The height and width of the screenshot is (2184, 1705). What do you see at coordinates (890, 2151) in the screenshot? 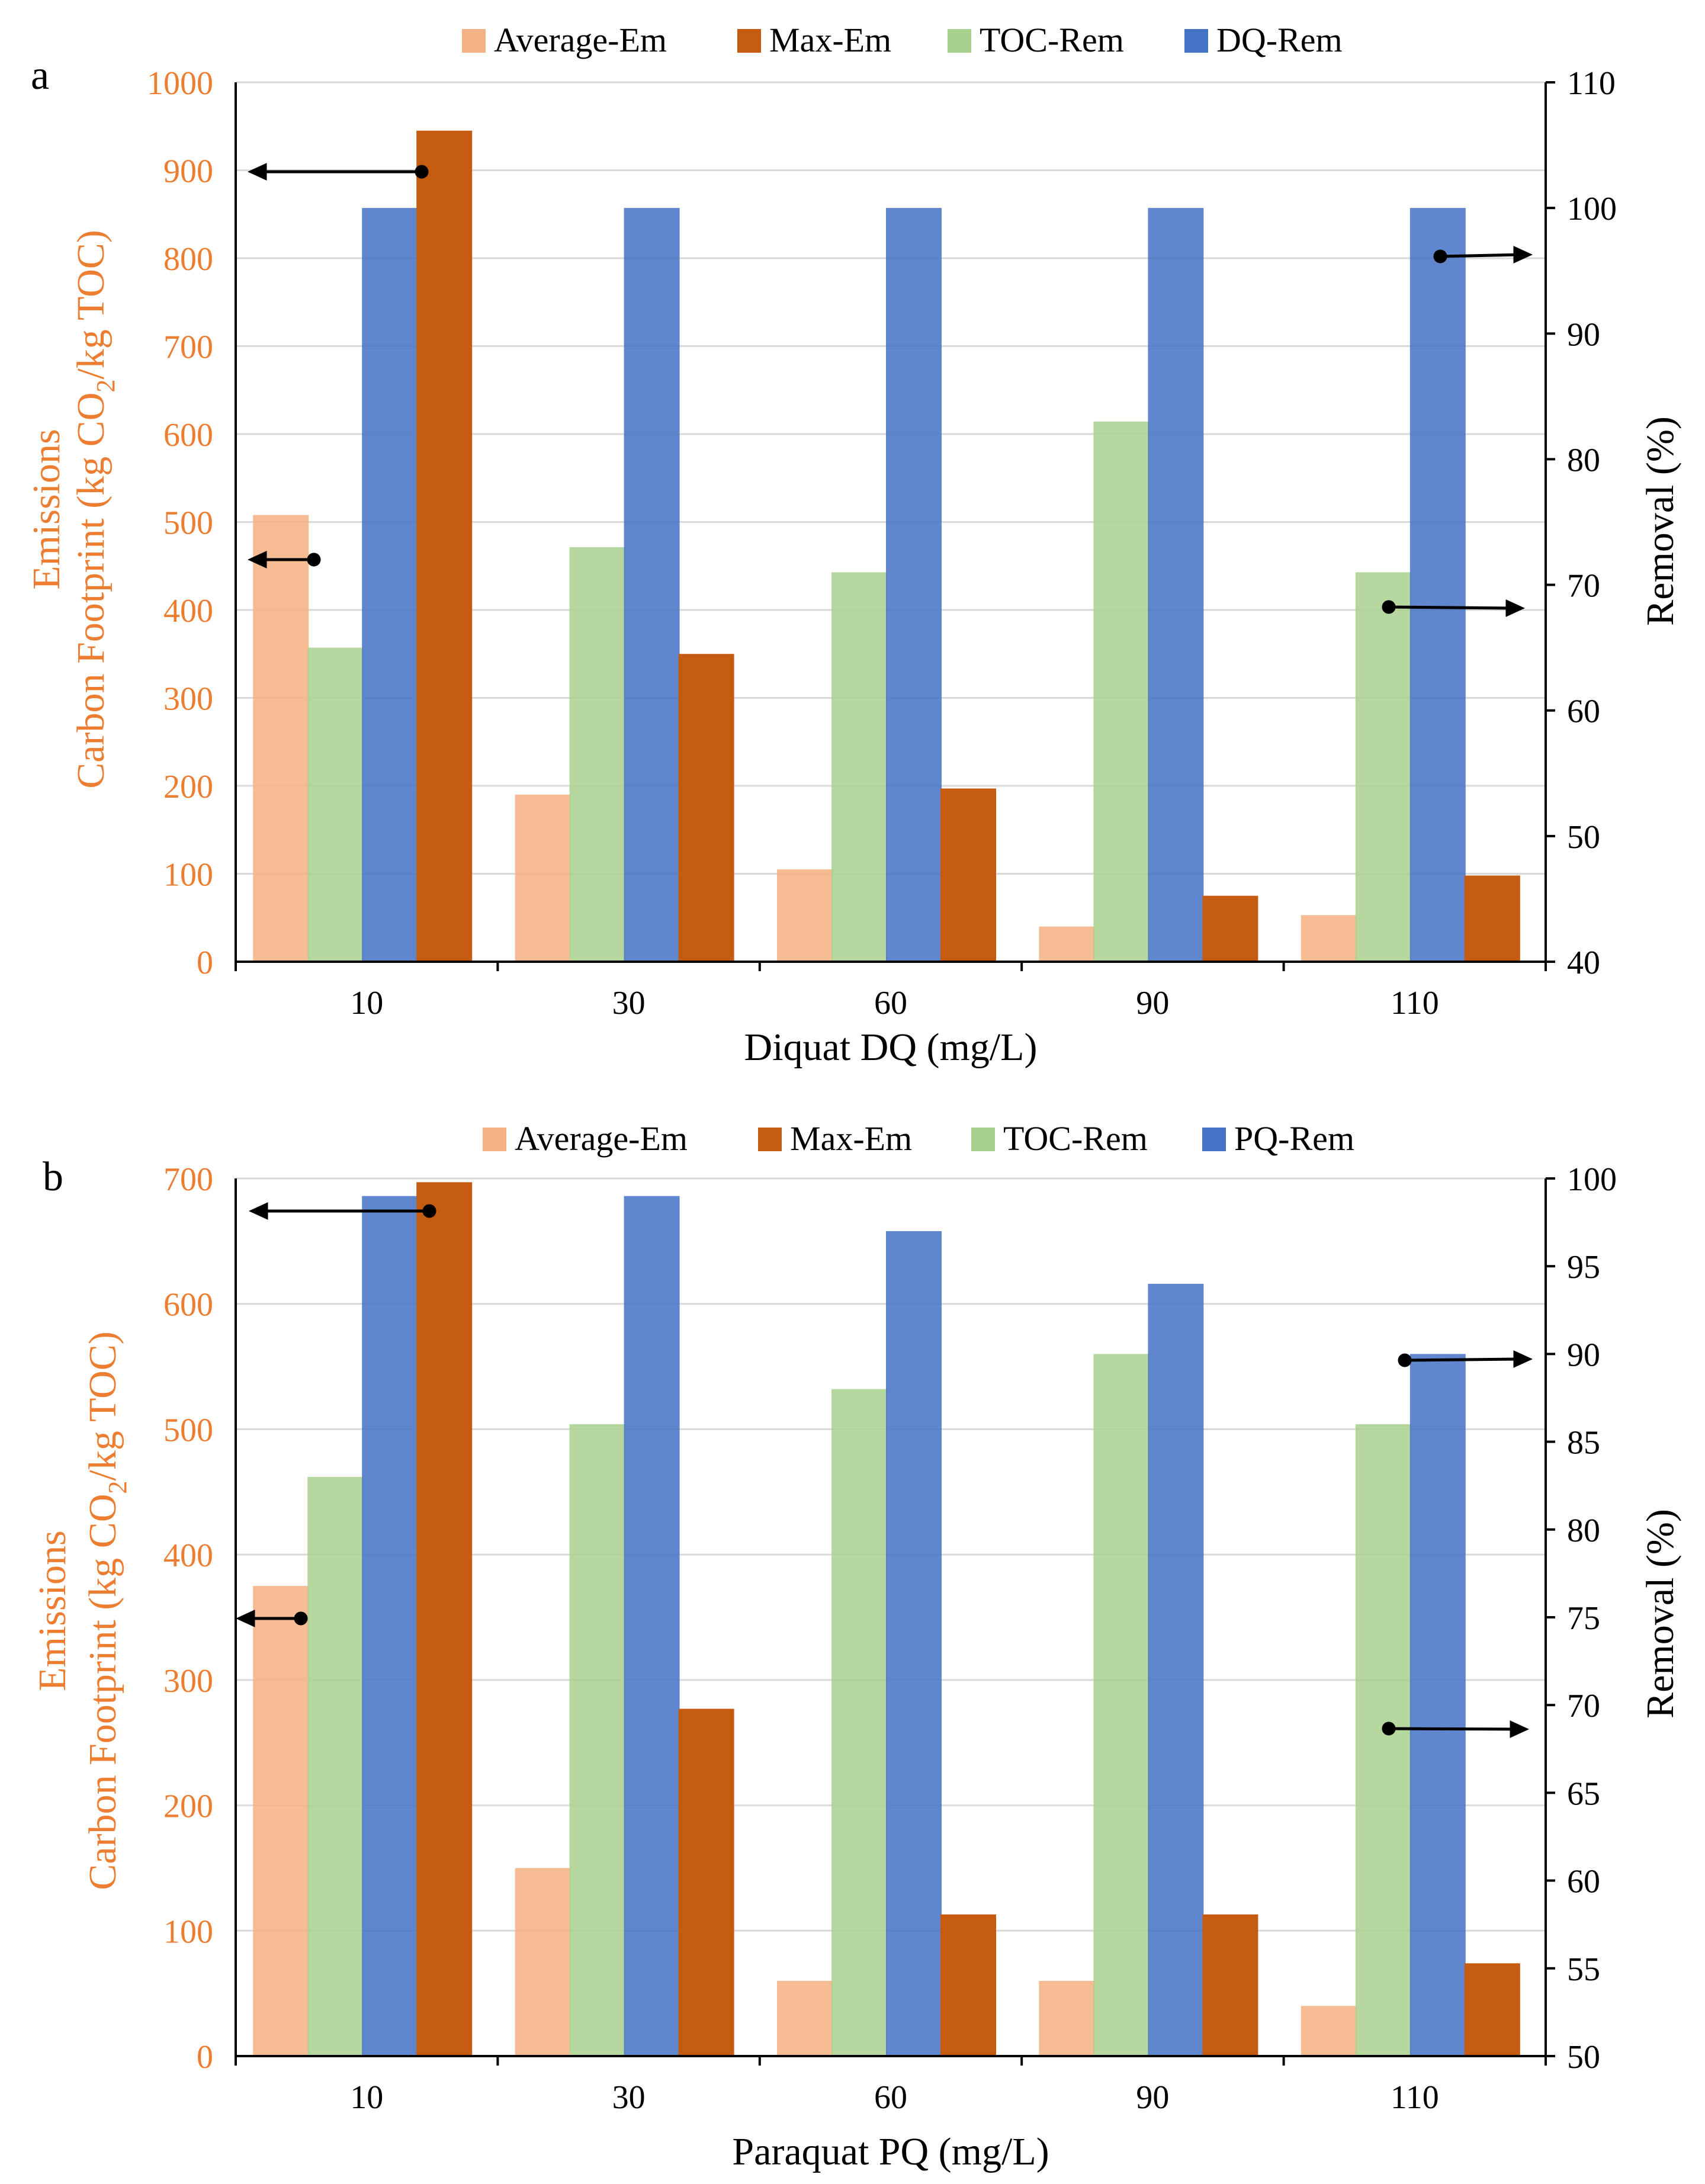
I see `panel-b-x-axis-title: Paraquat PQ (mg/L)` at bounding box center [890, 2151].